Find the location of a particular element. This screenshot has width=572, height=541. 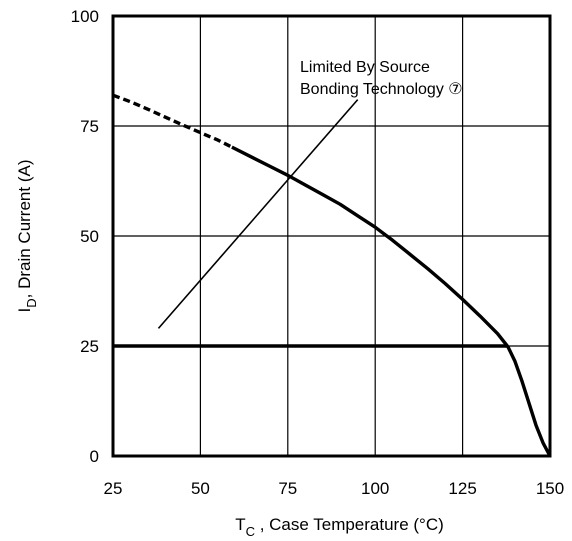

x-tick-label: 150 is located at coordinates (550, 488).